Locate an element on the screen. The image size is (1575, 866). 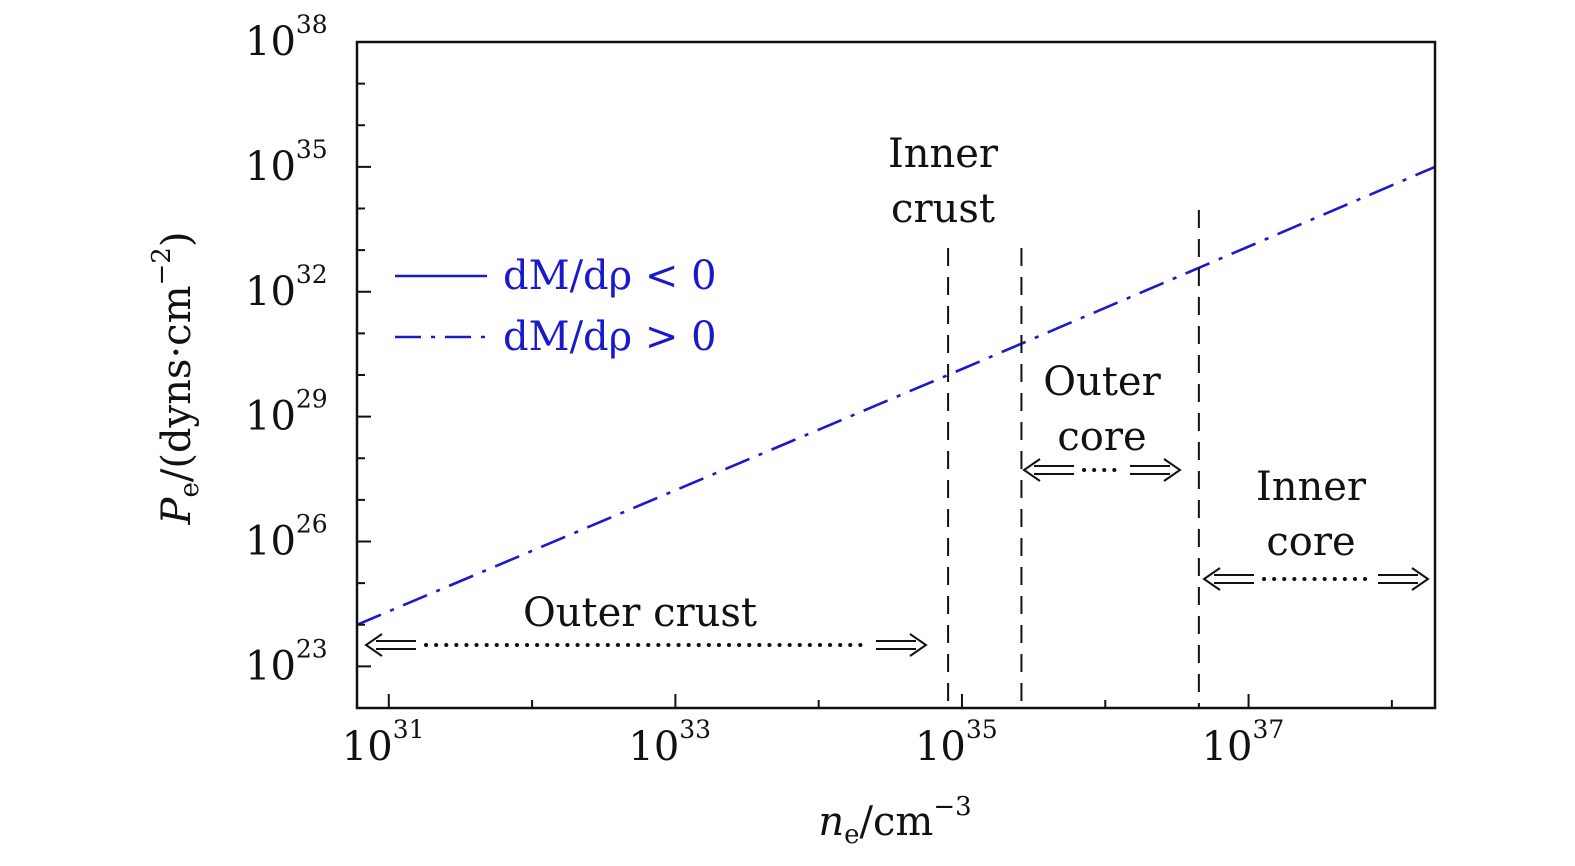
x-axis-label: ne/cm−3 is located at coordinates (894, 821).